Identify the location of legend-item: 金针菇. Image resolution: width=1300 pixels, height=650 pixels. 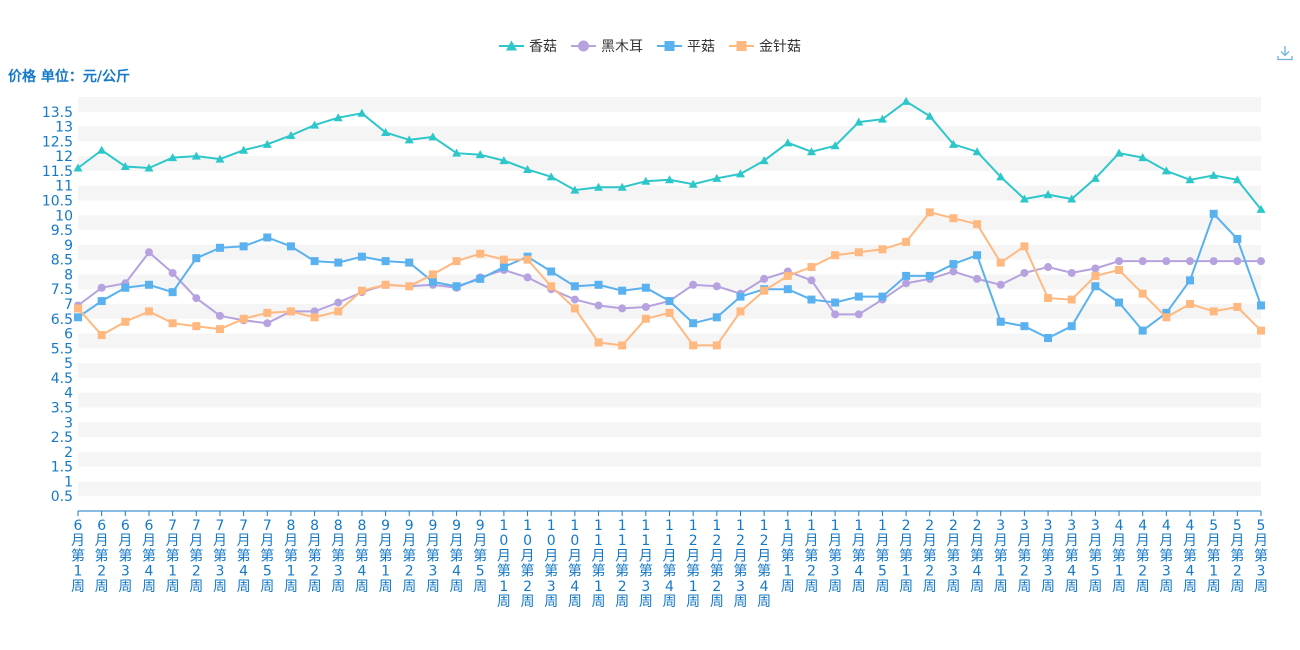
(765, 46).